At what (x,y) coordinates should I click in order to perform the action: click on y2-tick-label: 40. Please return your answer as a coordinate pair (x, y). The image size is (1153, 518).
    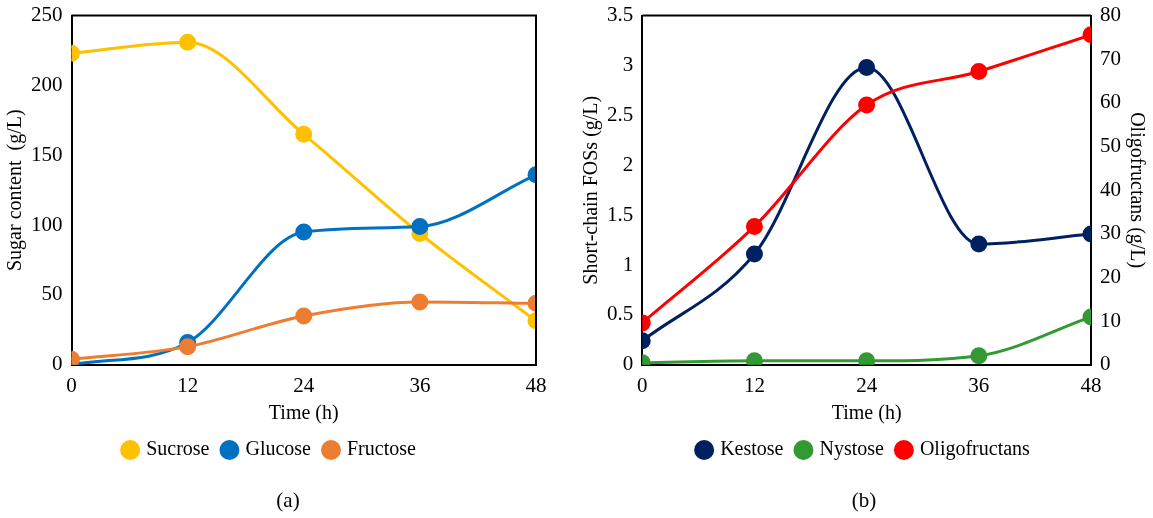
    Looking at the image, I should click on (1110, 188).